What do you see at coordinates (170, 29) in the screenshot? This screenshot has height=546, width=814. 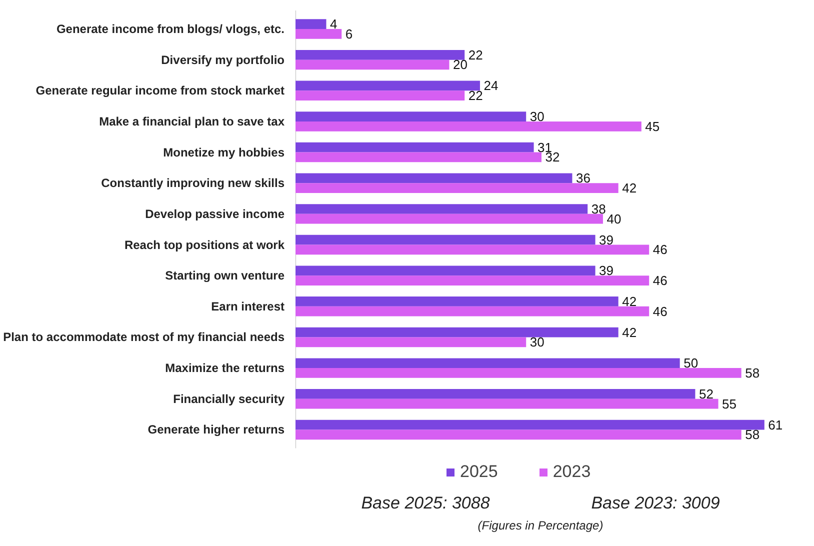 I see `y-tick-label: Generate income from blogs/ vlogs, etc.` at bounding box center [170, 29].